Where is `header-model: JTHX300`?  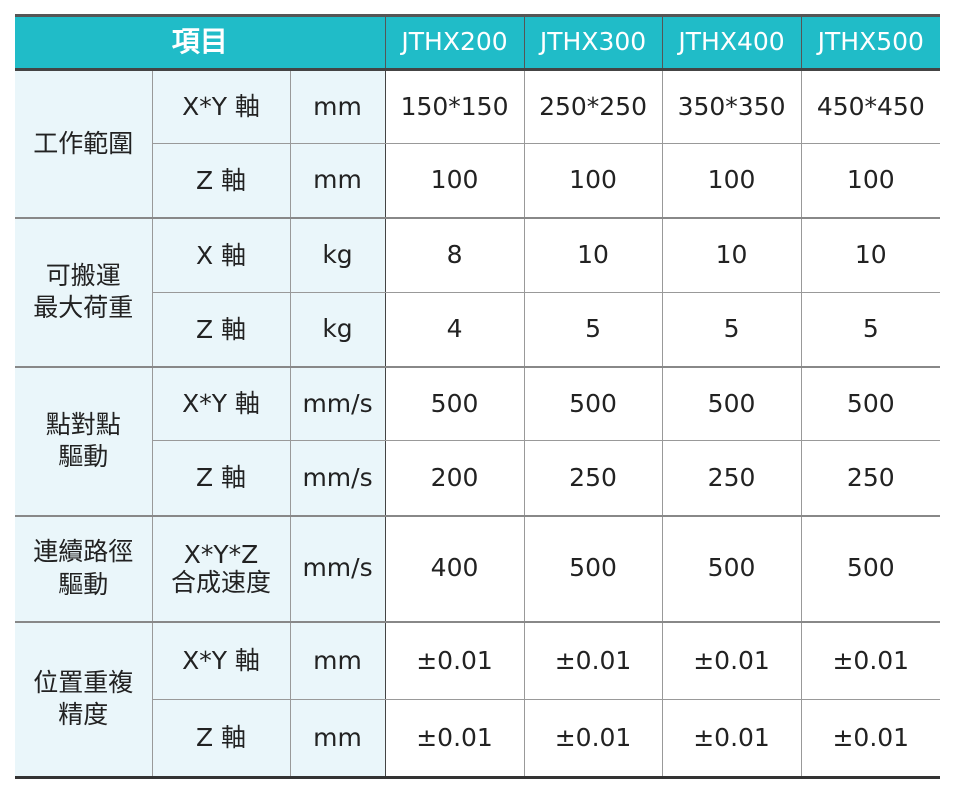
header-model: JTHX300 is located at coordinates (593, 42).